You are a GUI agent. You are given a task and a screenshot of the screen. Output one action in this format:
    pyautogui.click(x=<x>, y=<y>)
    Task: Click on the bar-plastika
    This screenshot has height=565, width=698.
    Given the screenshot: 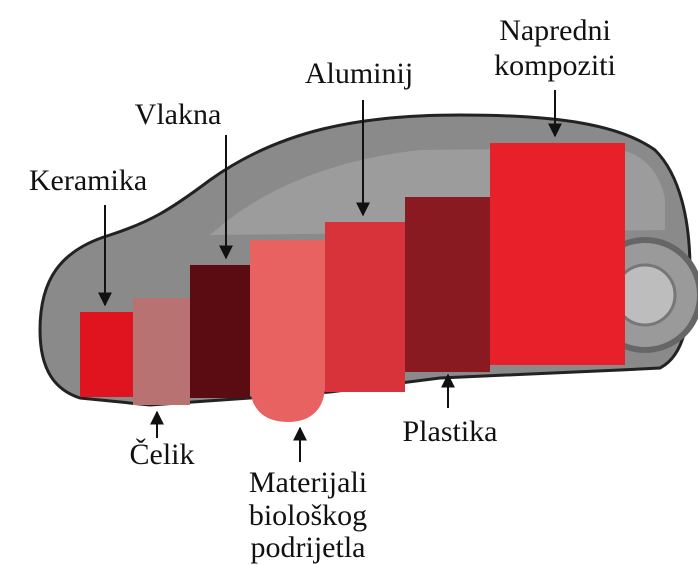 What is the action you would take?
    pyautogui.click(x=447, y=284)
    